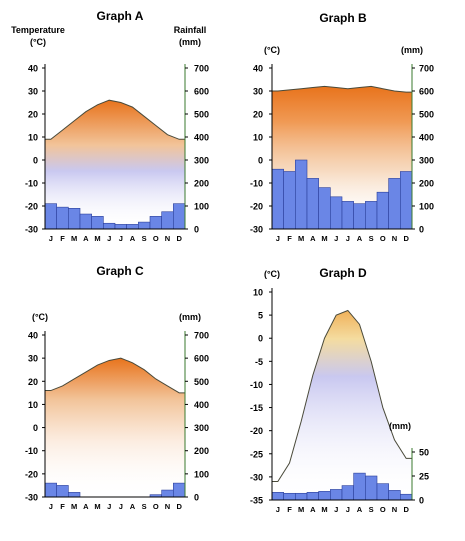 The image size is (465, 541). Describe the element at coordinates (272, 274) in the screenshot. I see `left-axis-label: (°C)` at that location.